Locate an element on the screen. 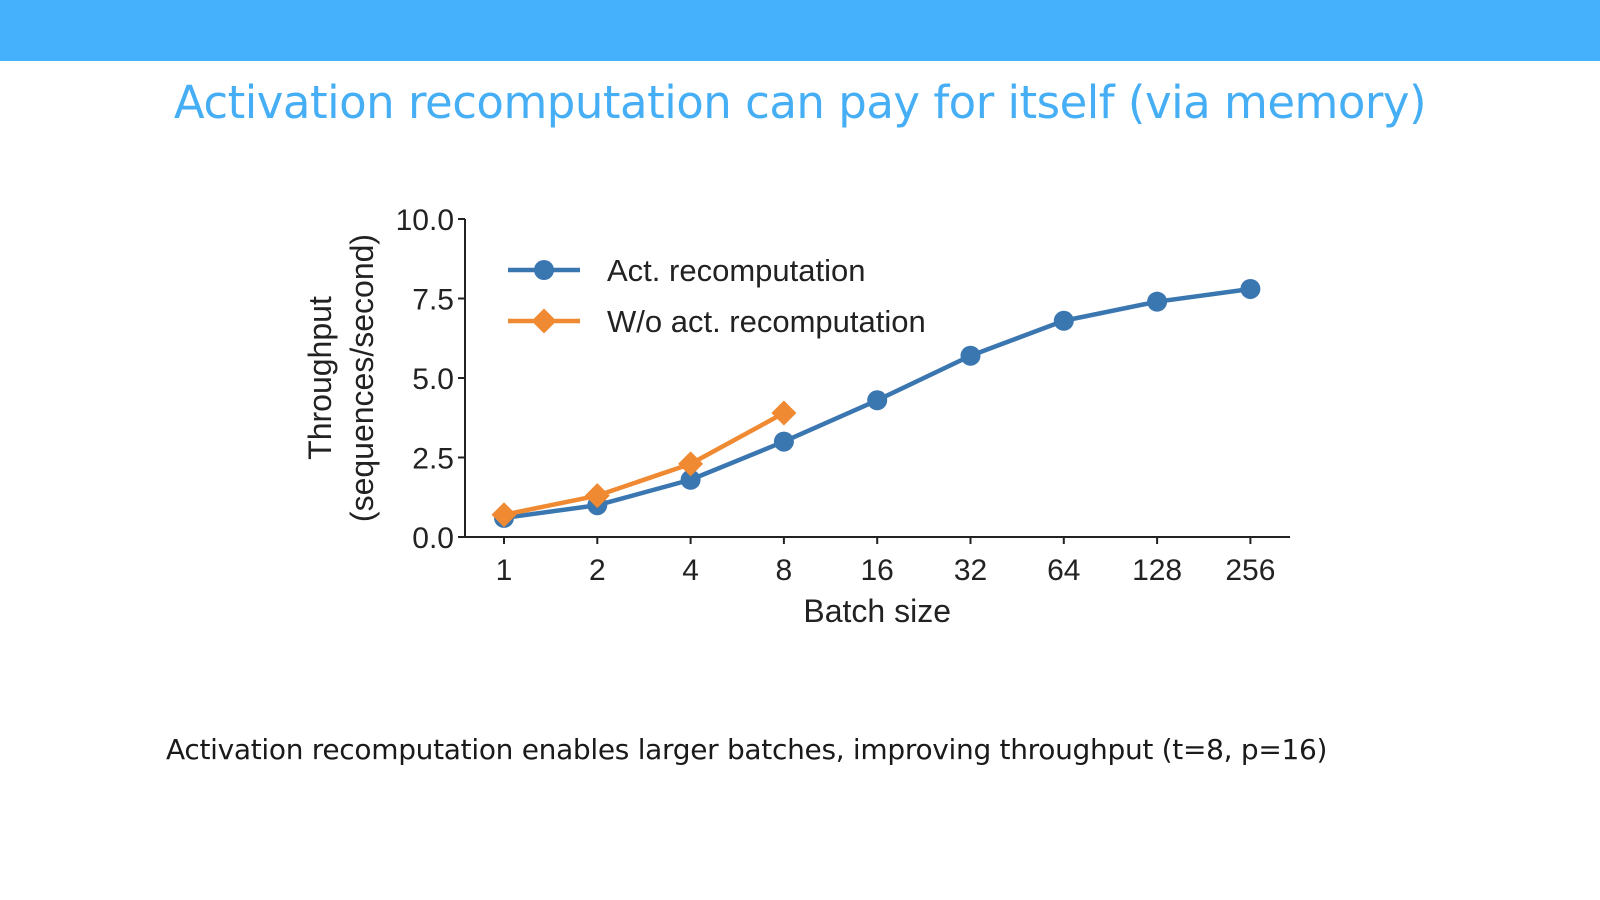 The width and height of the screenshot is (1600, 900). header-bar is located at coordinates (800, 30).